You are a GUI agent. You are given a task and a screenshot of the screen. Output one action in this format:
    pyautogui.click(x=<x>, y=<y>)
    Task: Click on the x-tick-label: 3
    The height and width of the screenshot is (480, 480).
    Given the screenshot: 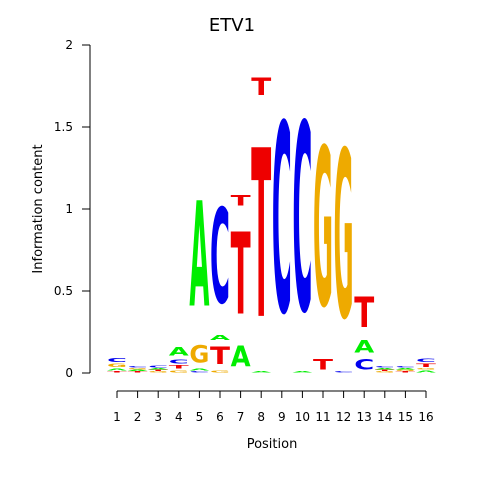 What is the action you would take?
    pyautogui.click(x=158, y=417)
    